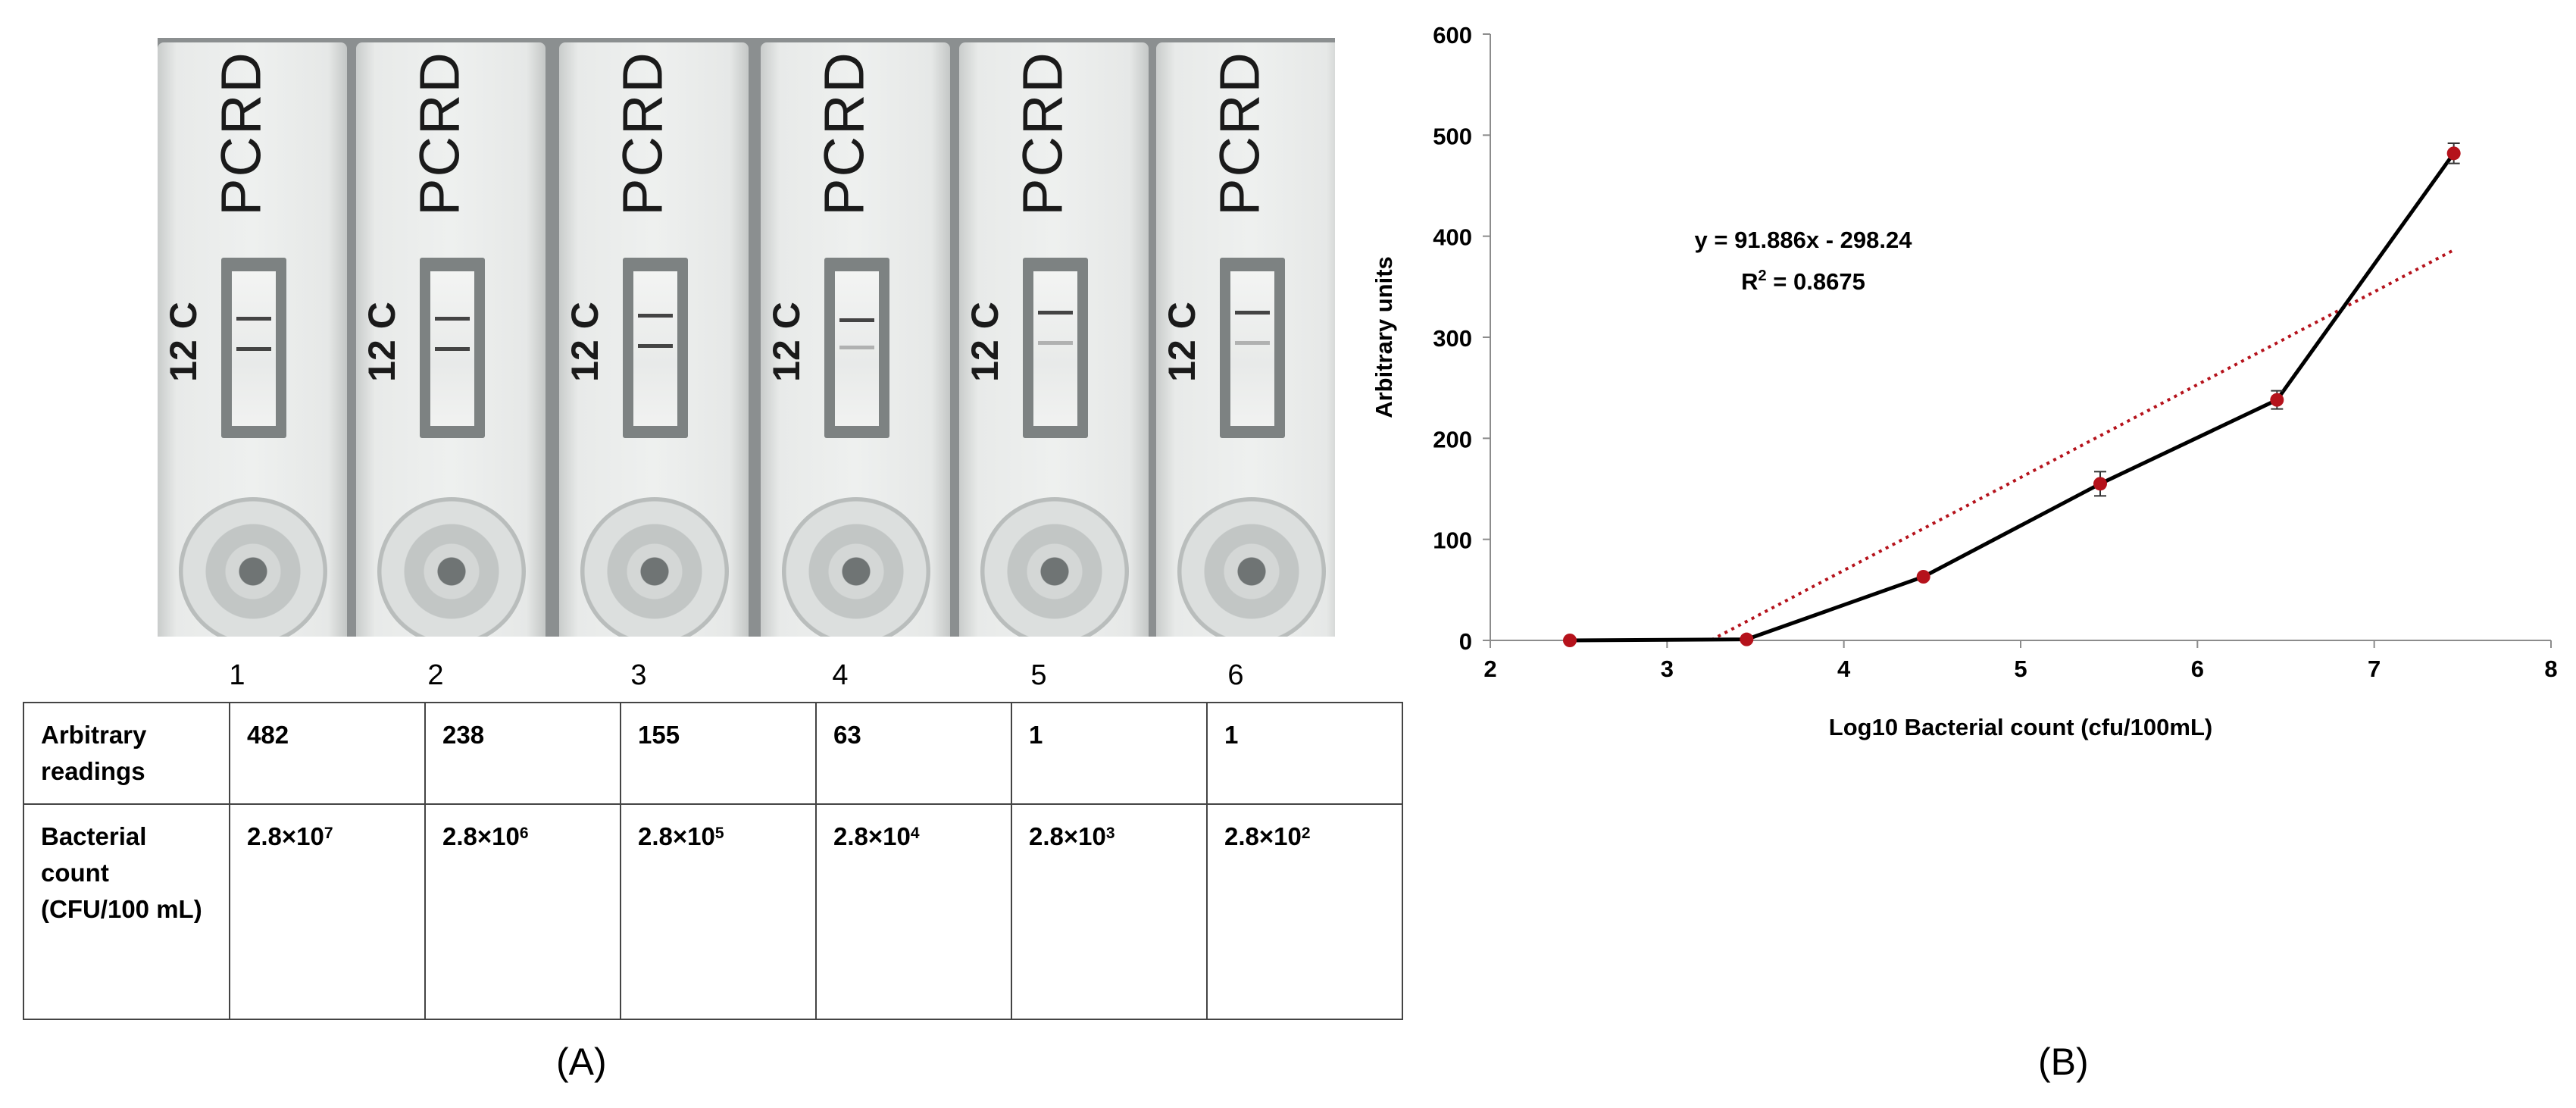  Describe the element at coordinates (327, 753) in the screenshot. I see `table-cell: 482` at that location.